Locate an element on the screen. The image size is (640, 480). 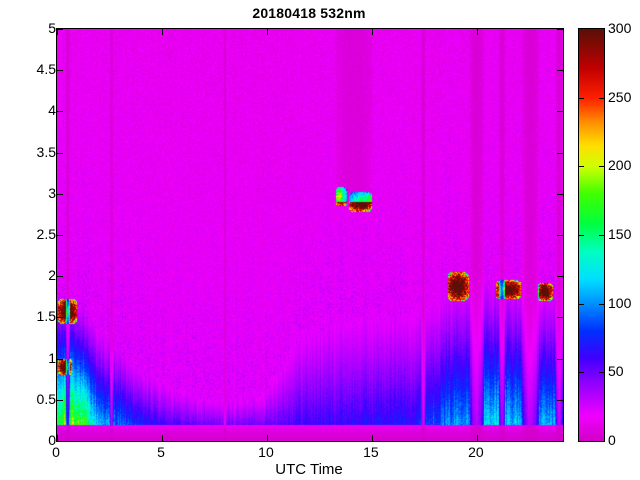
y-tick-label: 4.5 is located at coordinates (46, 69).